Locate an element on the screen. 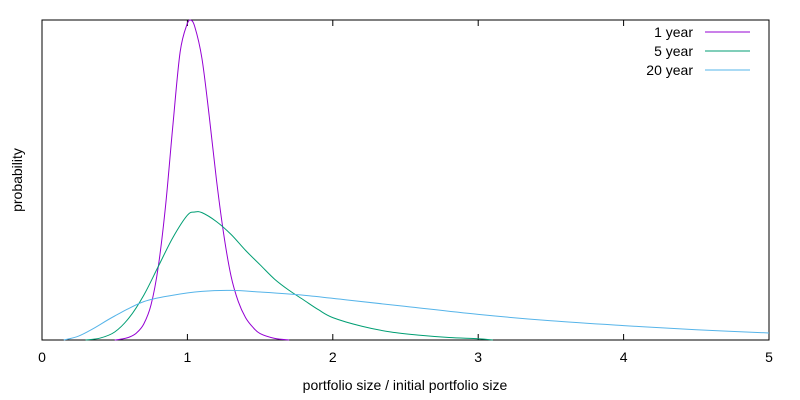  y-axis-label: probability is located at coordinates (17, 180).